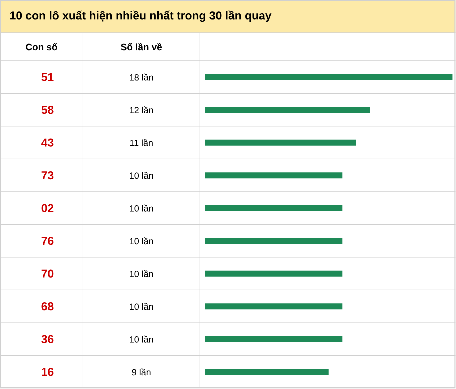 Image resolution: width=456 pixels, height=389 pixels. Describe the element at coordinates (48, 306) in the screenshot. I see `y-tick-label: 68` at that location.